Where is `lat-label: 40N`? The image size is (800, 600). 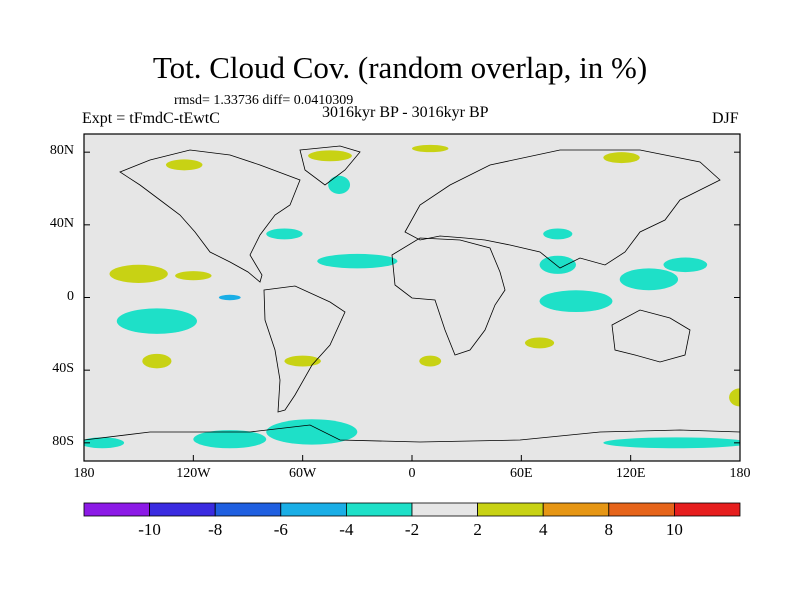 lat-label: 40N is located at coordinates (61, 223).